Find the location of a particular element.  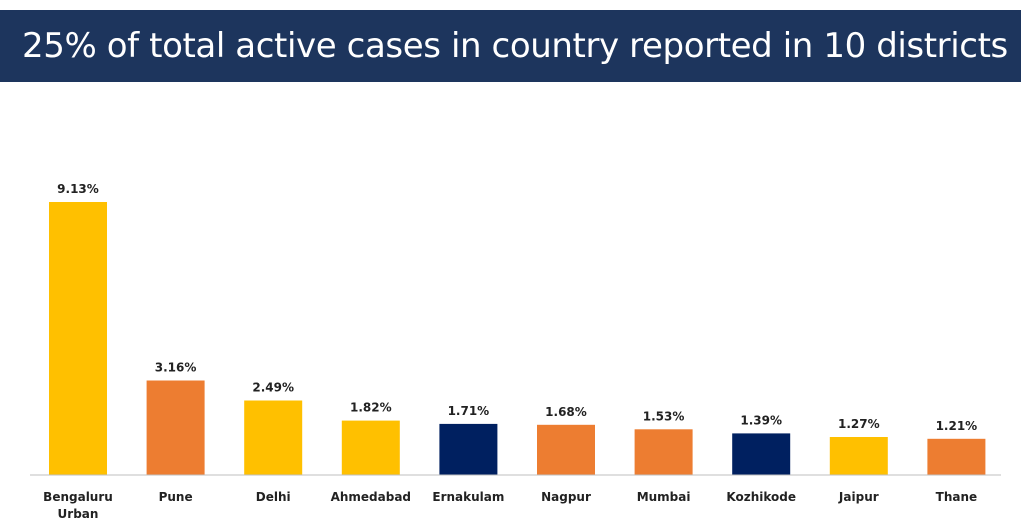

tick-label-line: Thane is located at coordinates (957, 497).